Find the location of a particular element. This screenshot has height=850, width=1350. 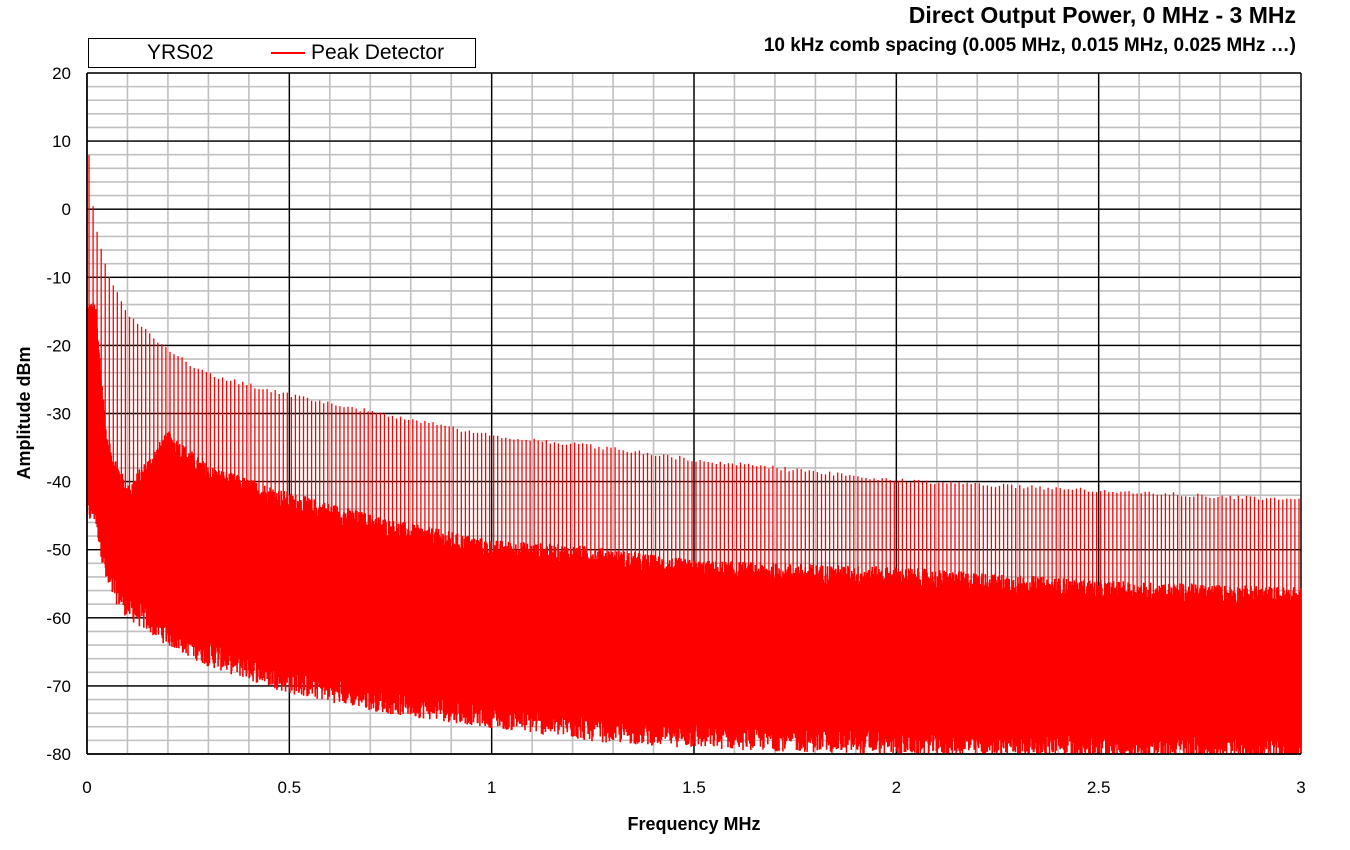

y-tick-label: -40 is located at coordinates (58, 482).